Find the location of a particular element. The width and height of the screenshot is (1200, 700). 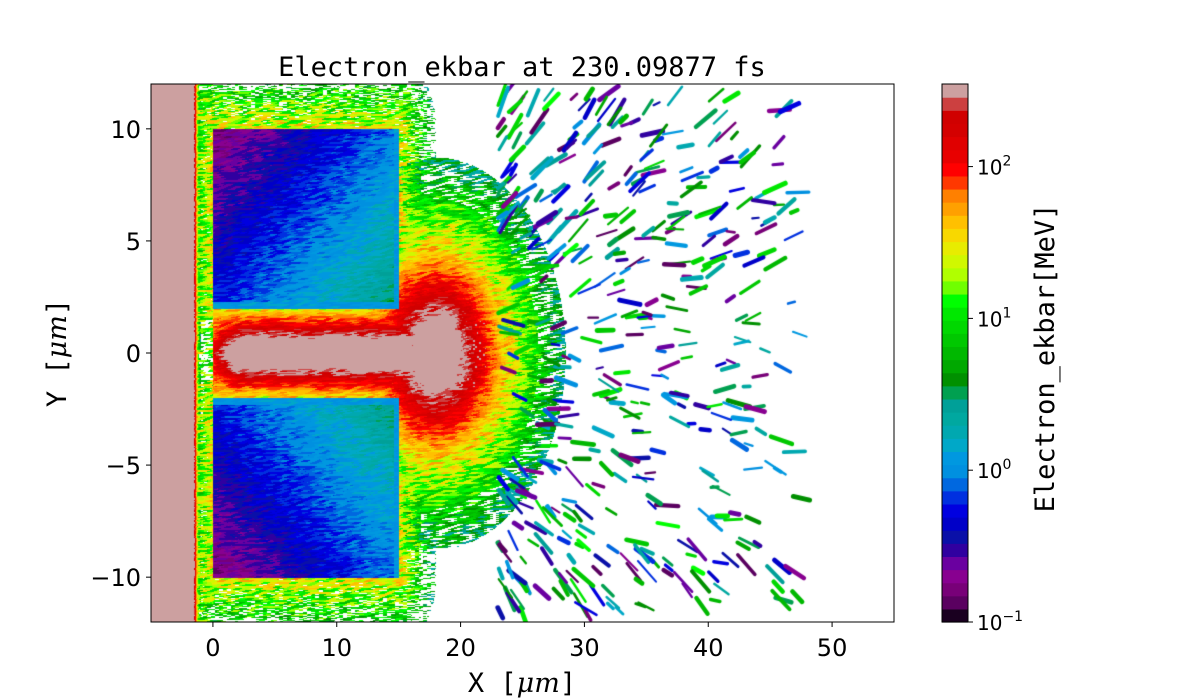

colorbar-ticks: 10⁻¹ 10⁰ 10¹ 10² is located at coordinates (995, 394).